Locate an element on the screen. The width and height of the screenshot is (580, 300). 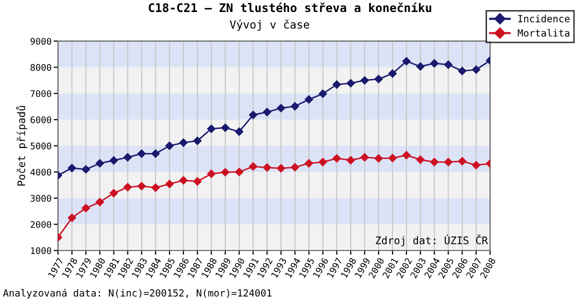
y-tick-label: 9000 is located at coordinates (41, 41).